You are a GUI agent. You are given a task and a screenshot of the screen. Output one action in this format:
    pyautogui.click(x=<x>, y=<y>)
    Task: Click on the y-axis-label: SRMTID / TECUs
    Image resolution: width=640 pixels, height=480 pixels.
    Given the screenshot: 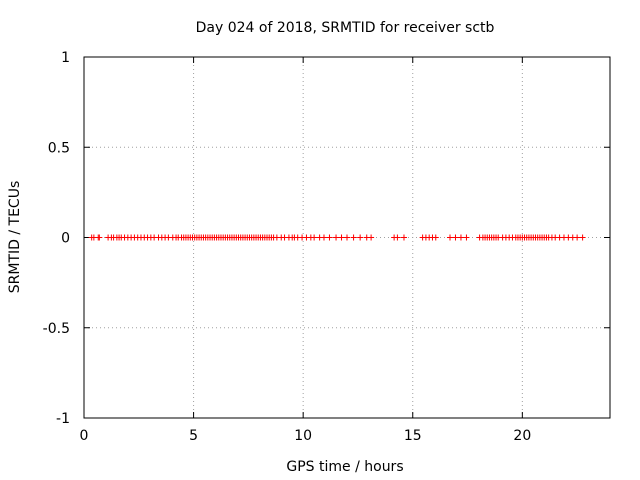 What is the action you would take?
    pyautogui.click(x=15, y=237)
    